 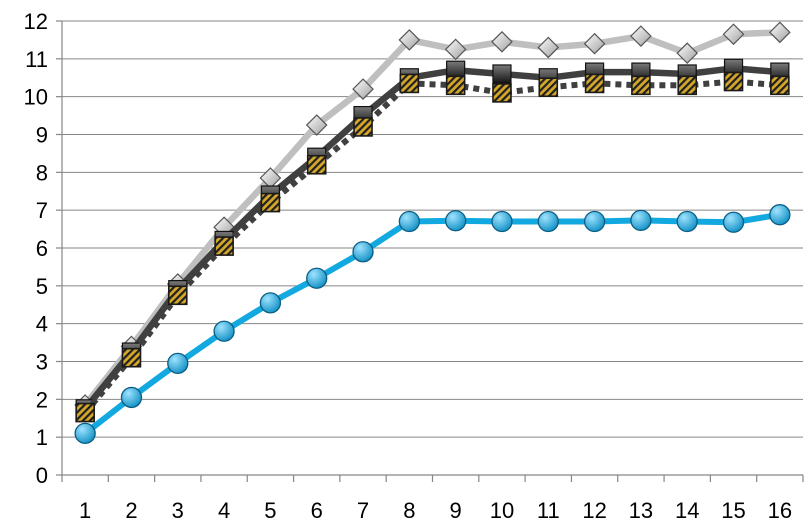 I want to click on y-tick-label: 1, so click(x=42, y=437).